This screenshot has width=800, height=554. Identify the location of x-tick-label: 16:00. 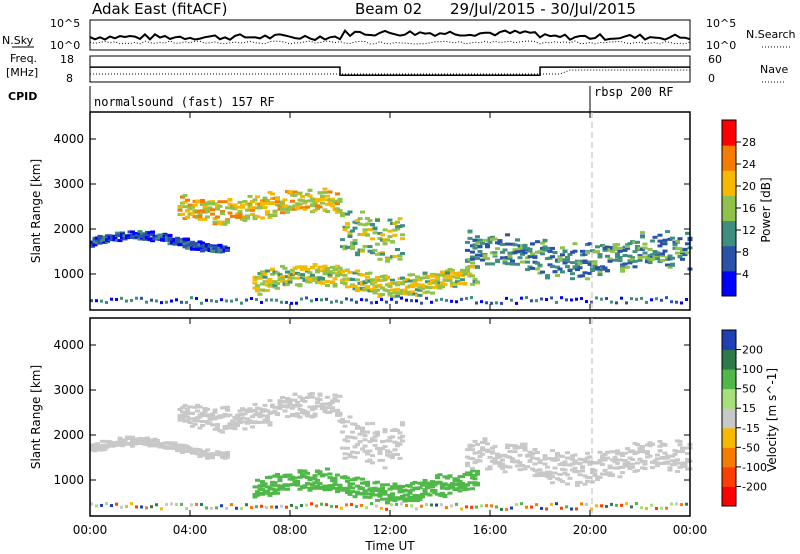
(490, 530).